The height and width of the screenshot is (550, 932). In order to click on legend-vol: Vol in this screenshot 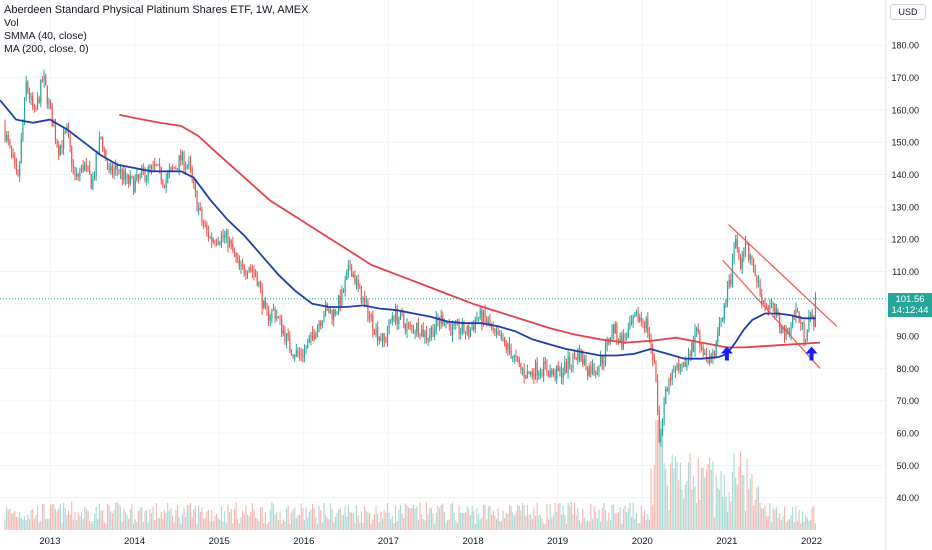, I will do `click(11, 23)`.